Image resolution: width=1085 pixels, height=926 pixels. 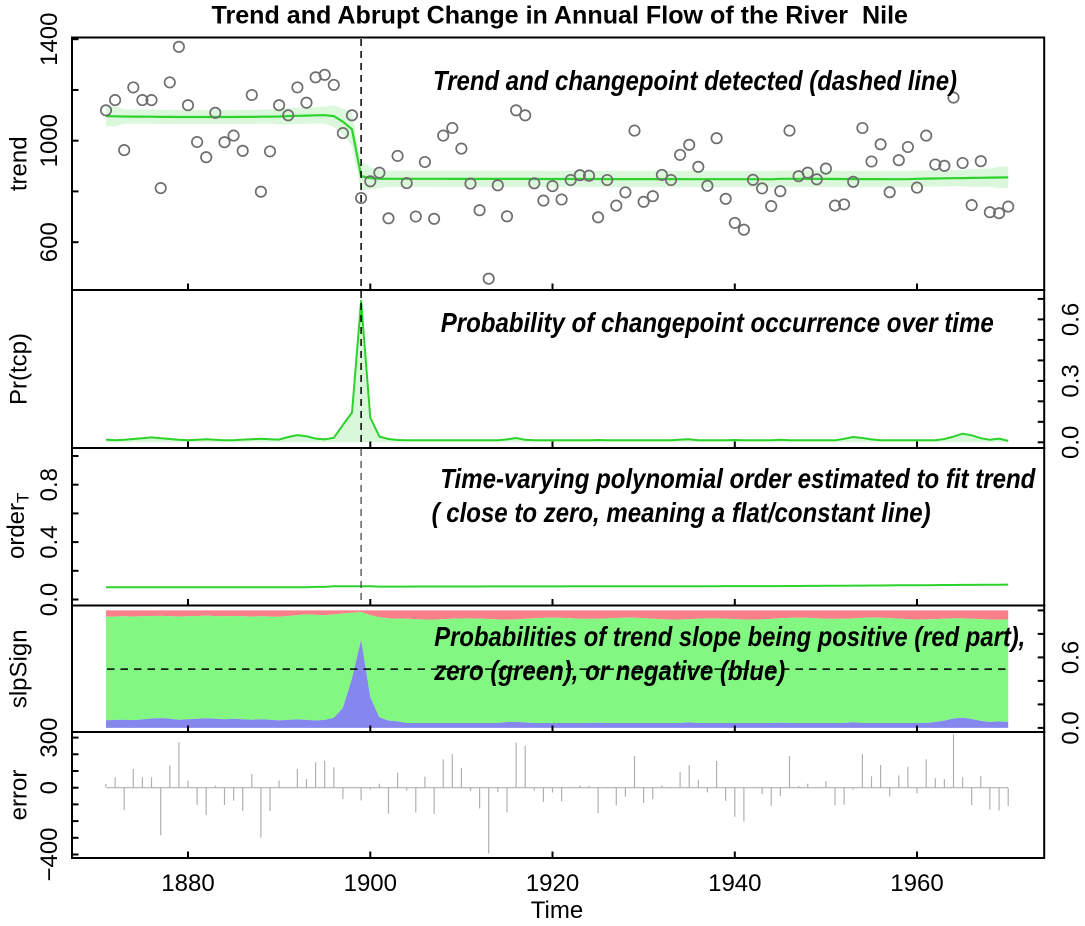 What do you see at coordinates (49, 541) in the screenshot?
I see `svg-text: 0.4` at bounding box center [49, 541].